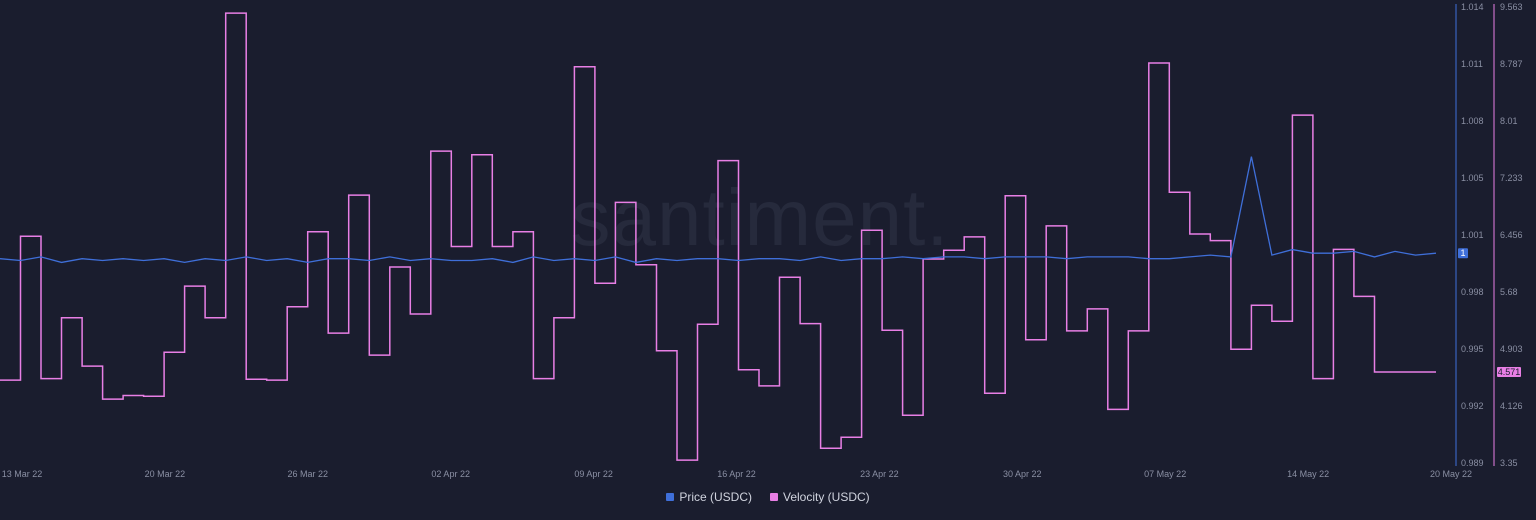 Image resolution: width=1536 pixels, height=520 pixels. What do you see at coordinates (1022, 474) in the screenshot?
I see `x-tick-label: 30 Apr 22` at bounding box center [1022, 474].